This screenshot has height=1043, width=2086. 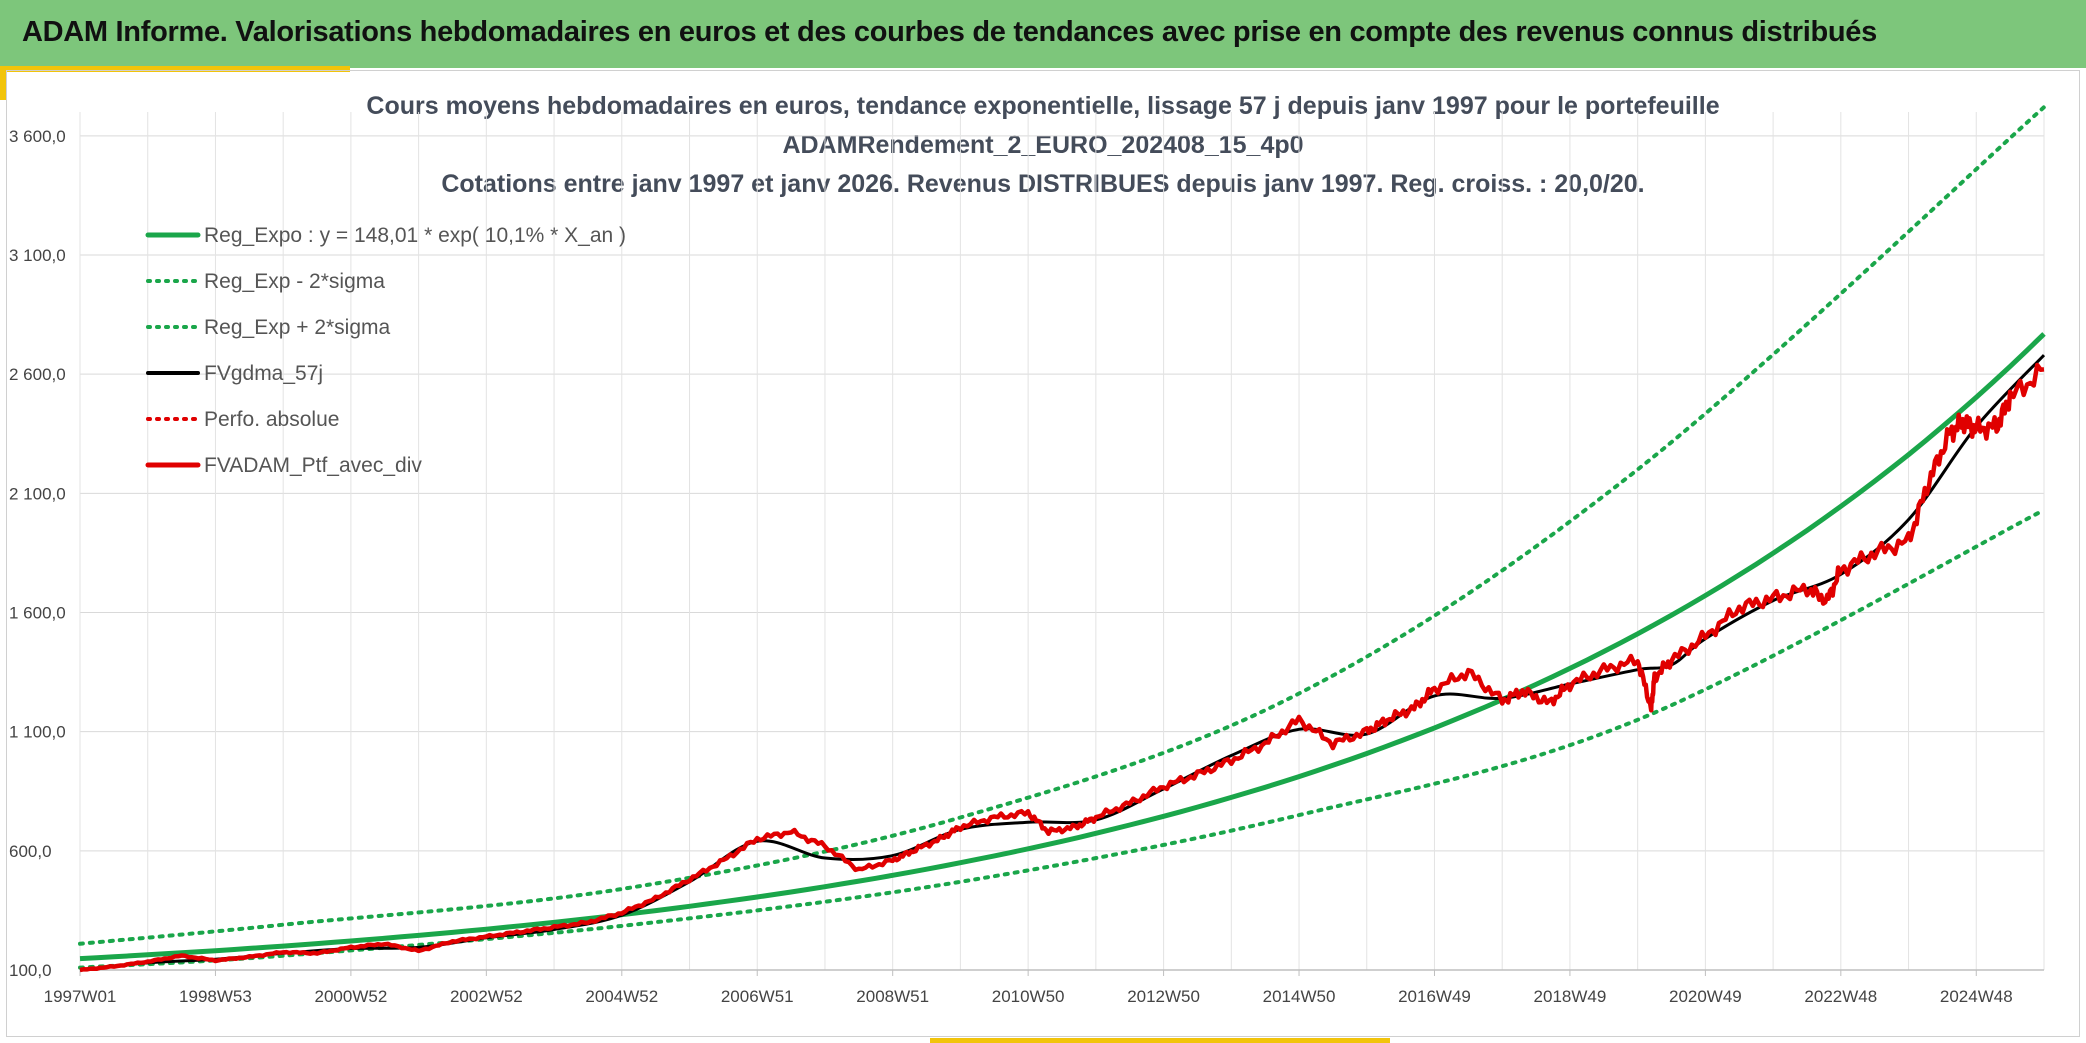 I want to click on y-tick-label: 100,0, so click(x=30, y=970).